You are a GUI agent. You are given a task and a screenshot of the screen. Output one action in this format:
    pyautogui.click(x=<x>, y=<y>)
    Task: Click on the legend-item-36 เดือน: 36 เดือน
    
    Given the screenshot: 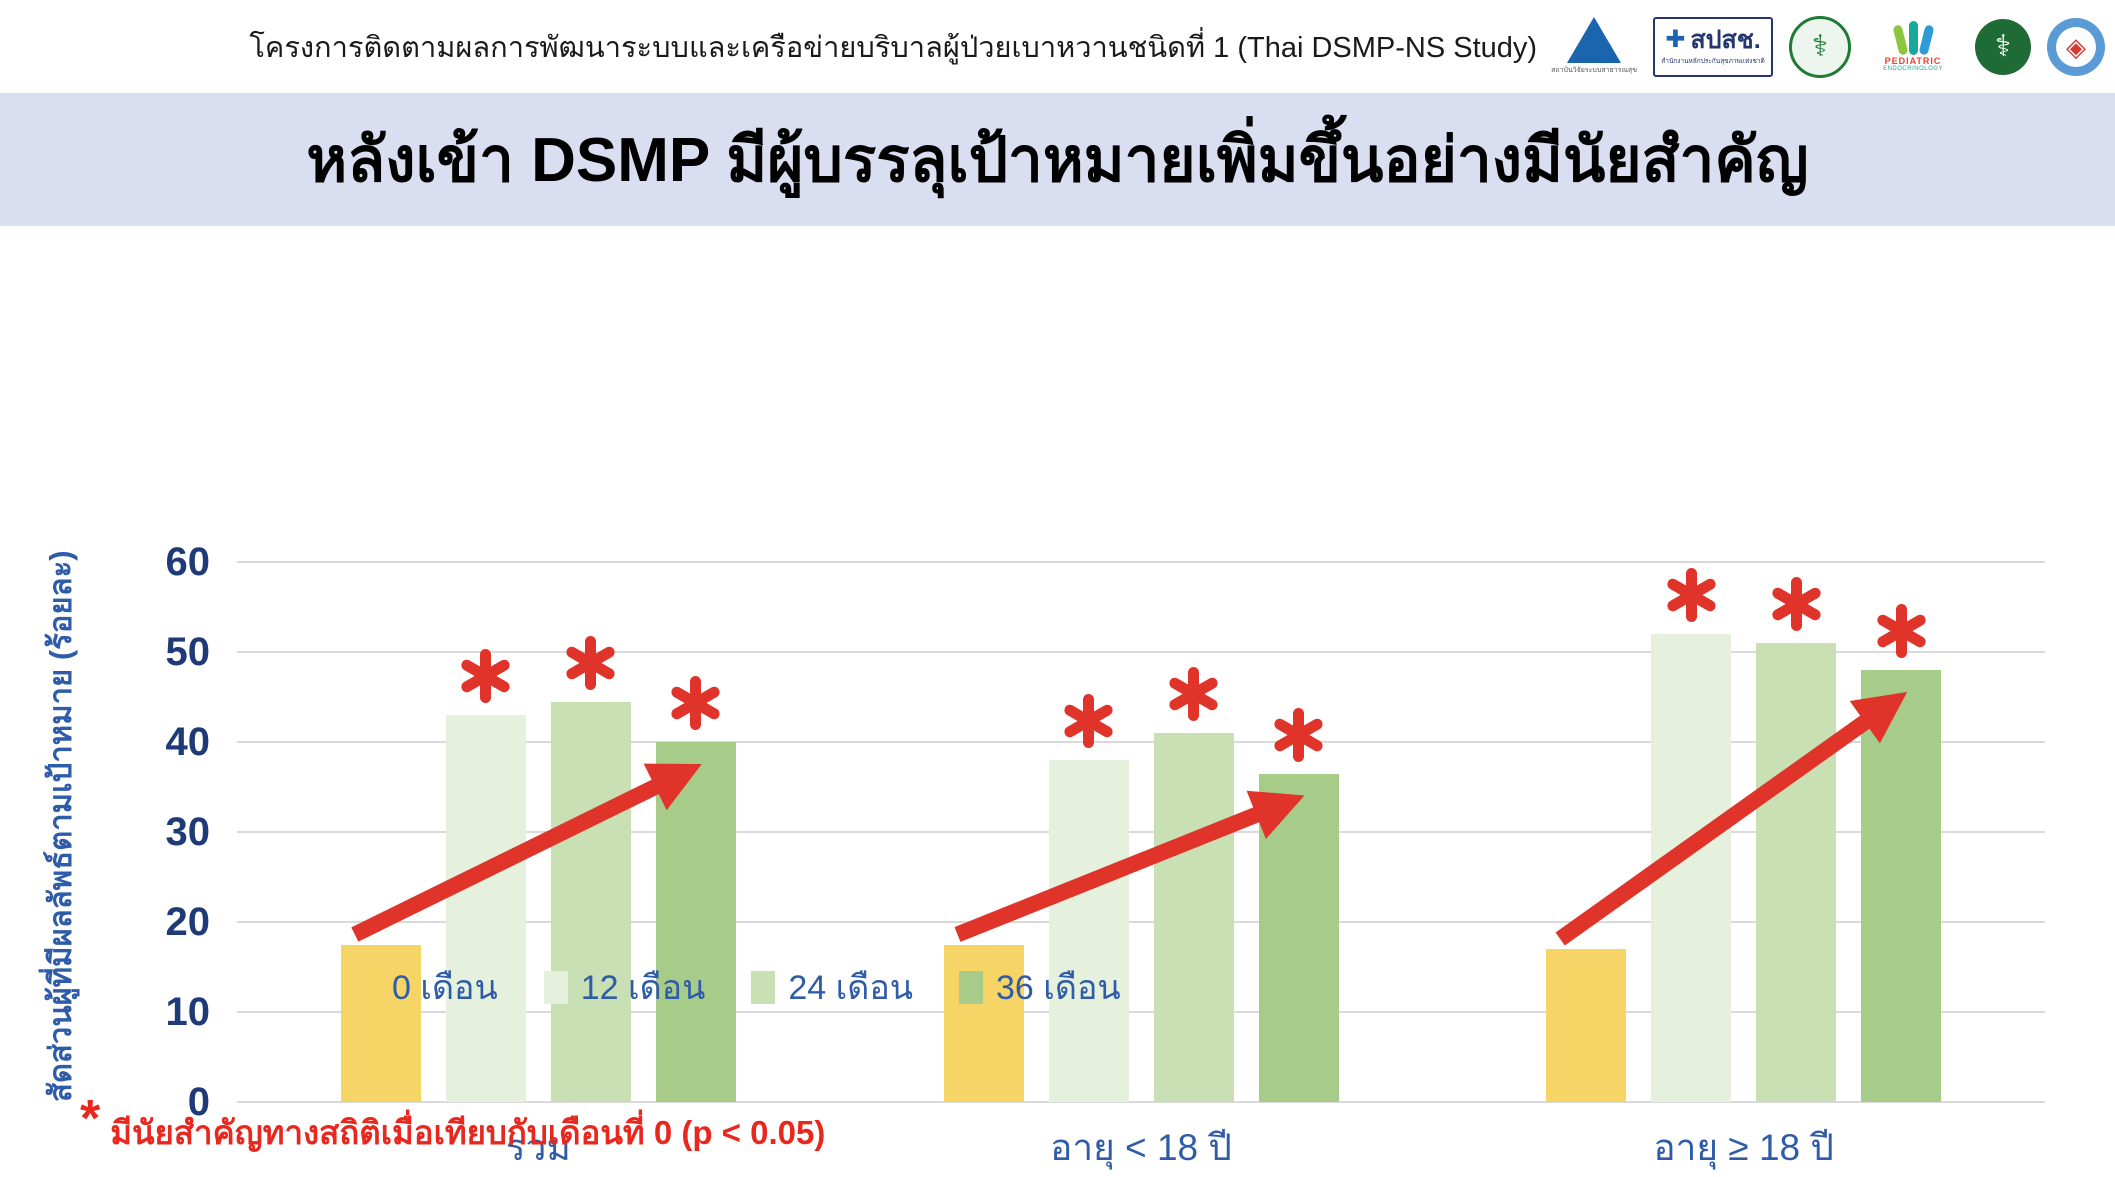 What is the action you would take?
    pyautogui.click(x=1040, y=987)
    